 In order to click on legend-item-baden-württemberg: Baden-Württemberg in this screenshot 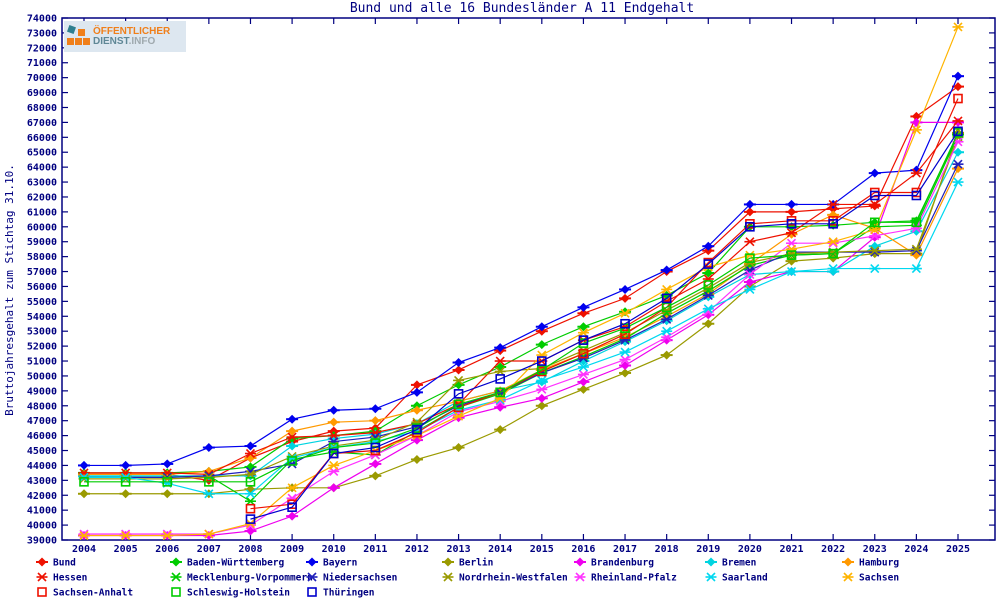, I will do `click(227, 563)`.